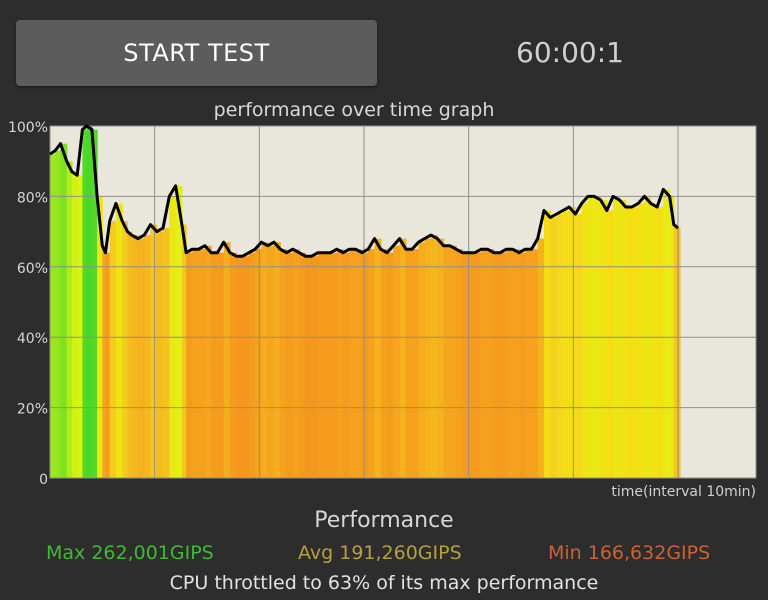 This screenshot has width=768, height=600. Describe the element at coordinates (32, 198) in the screenshot. I see `y-tick-label: 80%` at that location.